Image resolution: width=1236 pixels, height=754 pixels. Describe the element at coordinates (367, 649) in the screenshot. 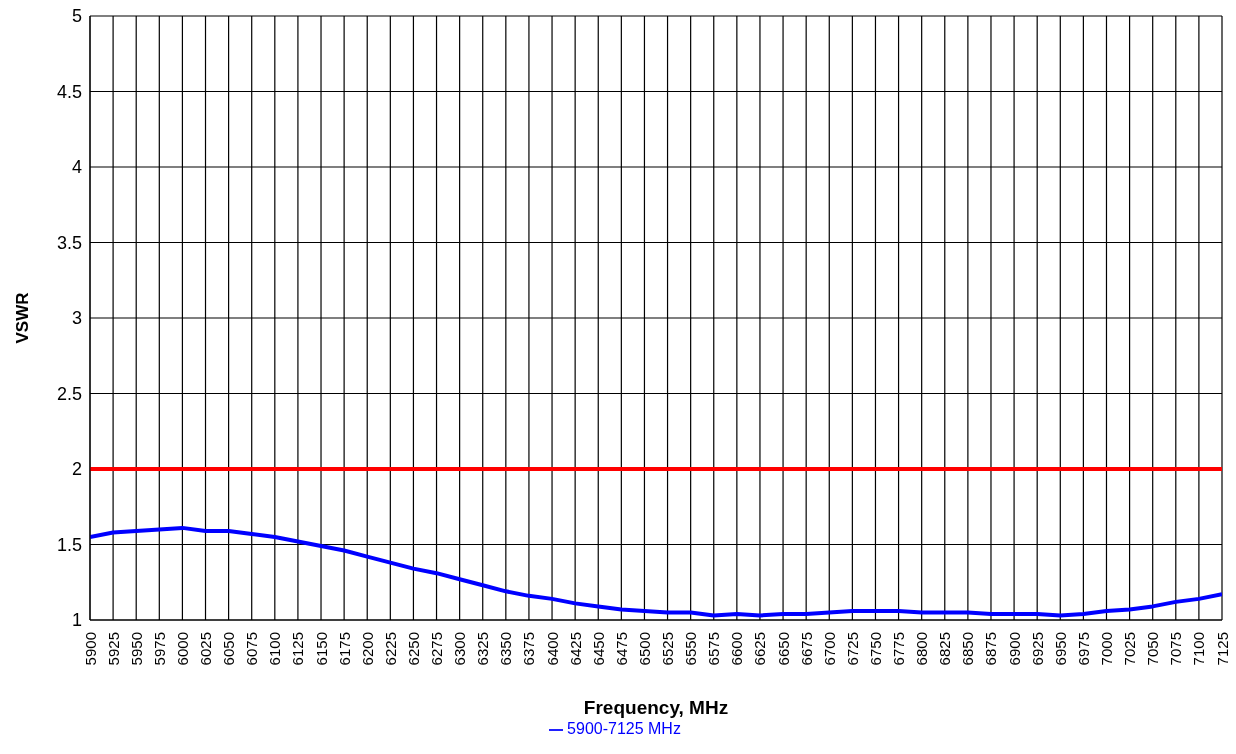

I see `x-tick-label: 6200` at that location.